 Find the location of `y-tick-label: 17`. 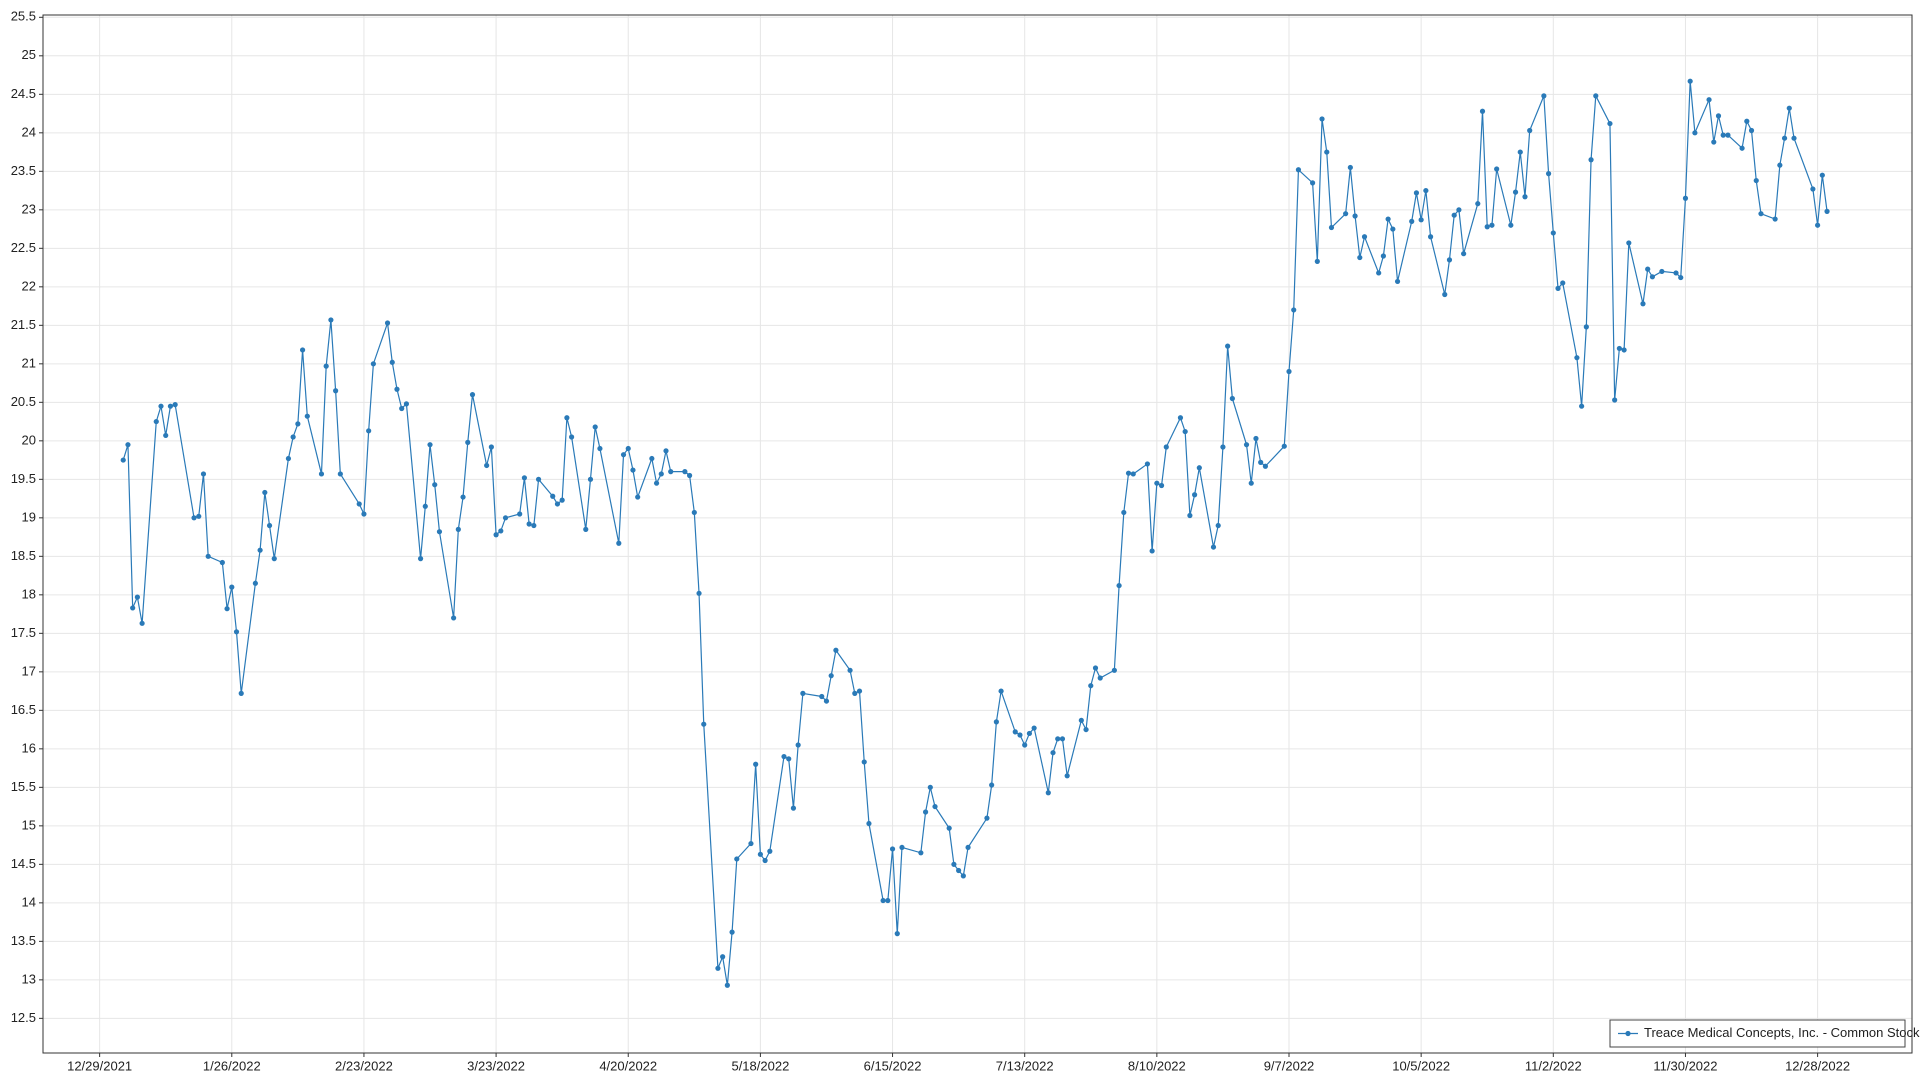

y-tick-label: 17 is located at coordinates (29, 670).